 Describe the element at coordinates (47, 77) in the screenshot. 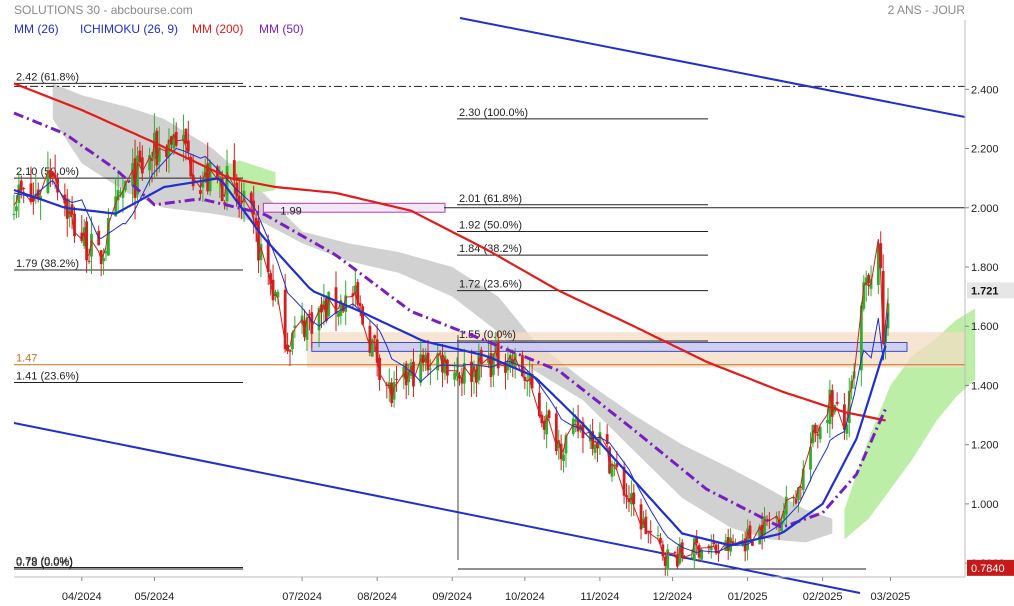

I see `fib-label: 2.42 (61.8%)` at that location.